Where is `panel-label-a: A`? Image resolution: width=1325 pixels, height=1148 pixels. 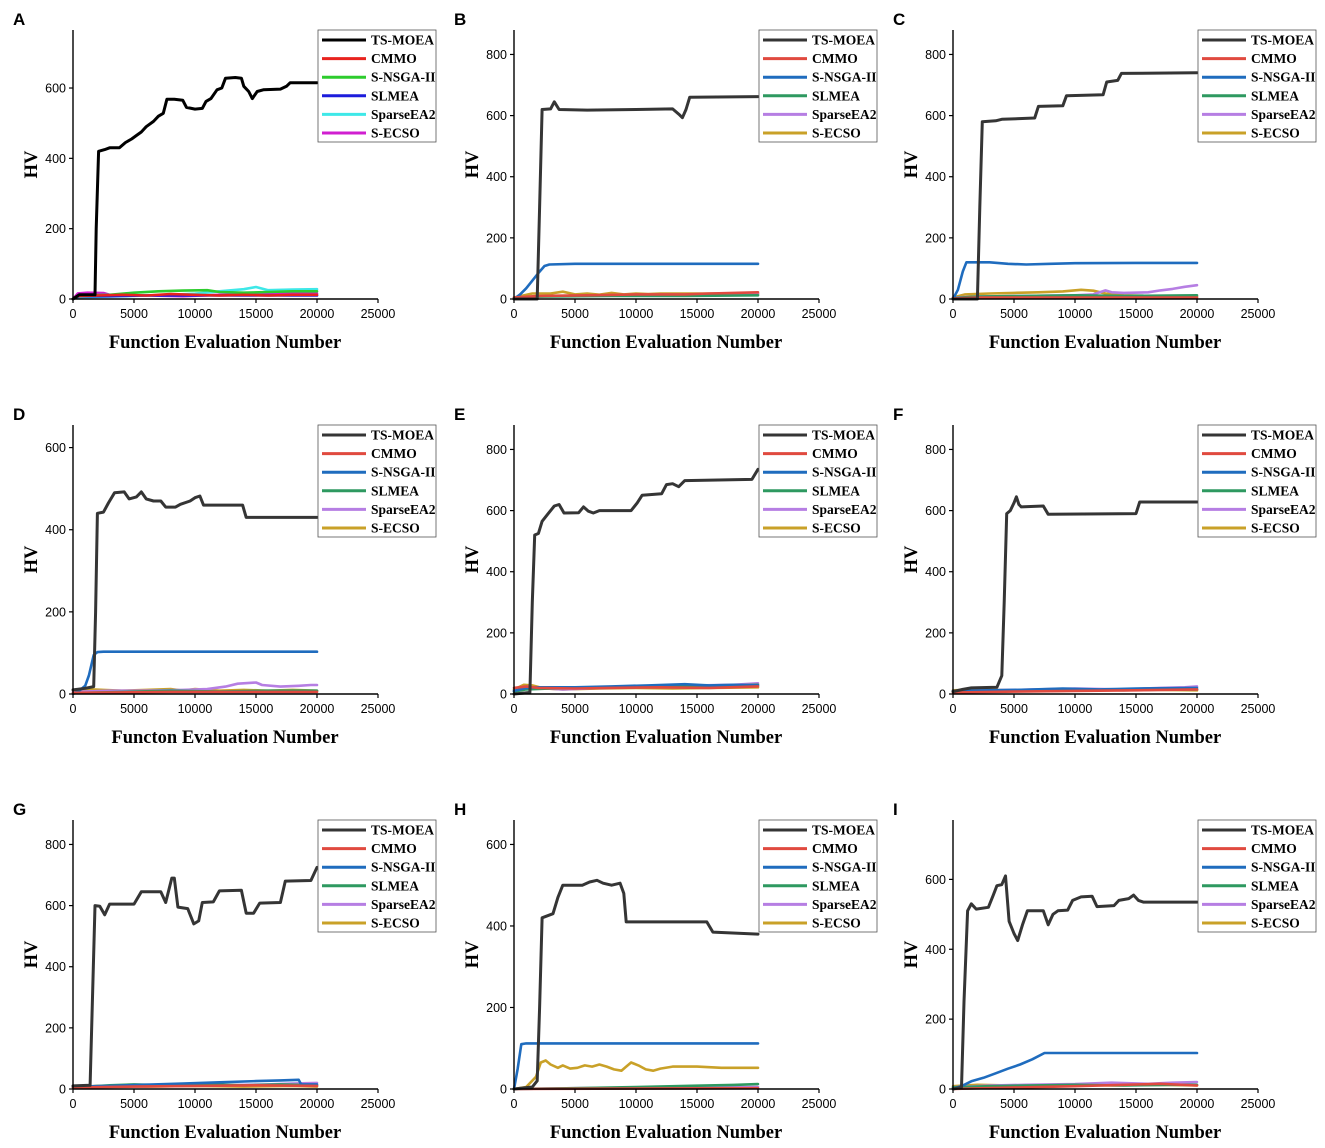 panel-label-a: A is located at coordinates (19, 19).